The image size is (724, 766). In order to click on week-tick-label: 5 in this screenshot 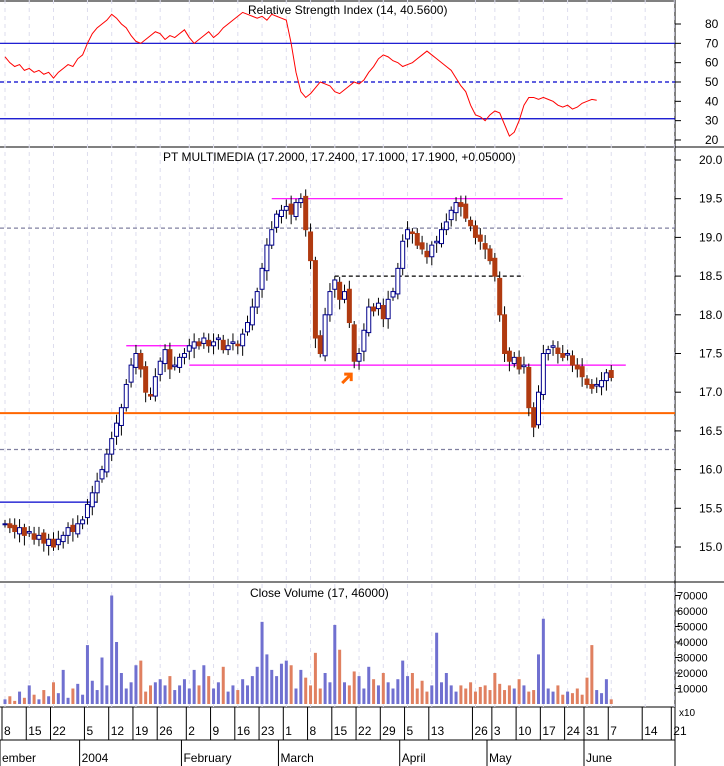, I will do `click(410, 731)`.